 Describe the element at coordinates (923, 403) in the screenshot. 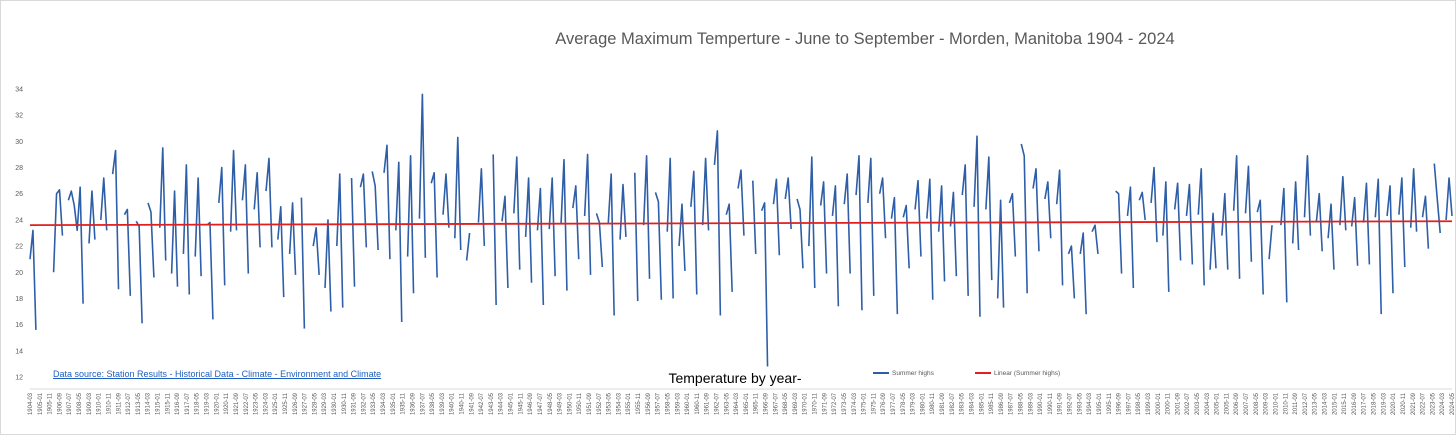

I see `x-tick-label: 1980-01` at that location.